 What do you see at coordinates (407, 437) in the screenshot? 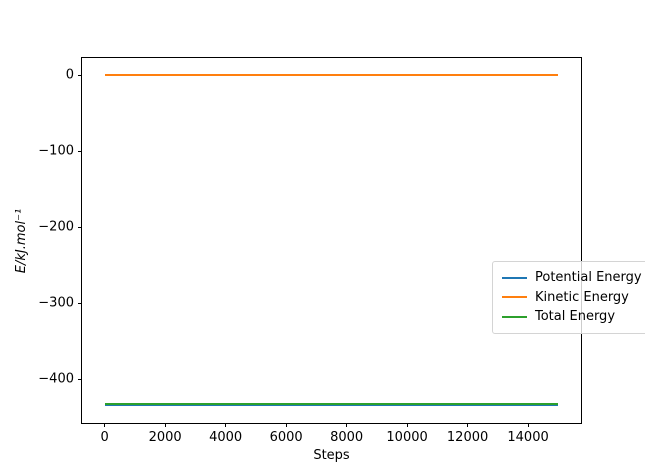
I see `x-tick-label: 10000` at bounding box center [407, 437].